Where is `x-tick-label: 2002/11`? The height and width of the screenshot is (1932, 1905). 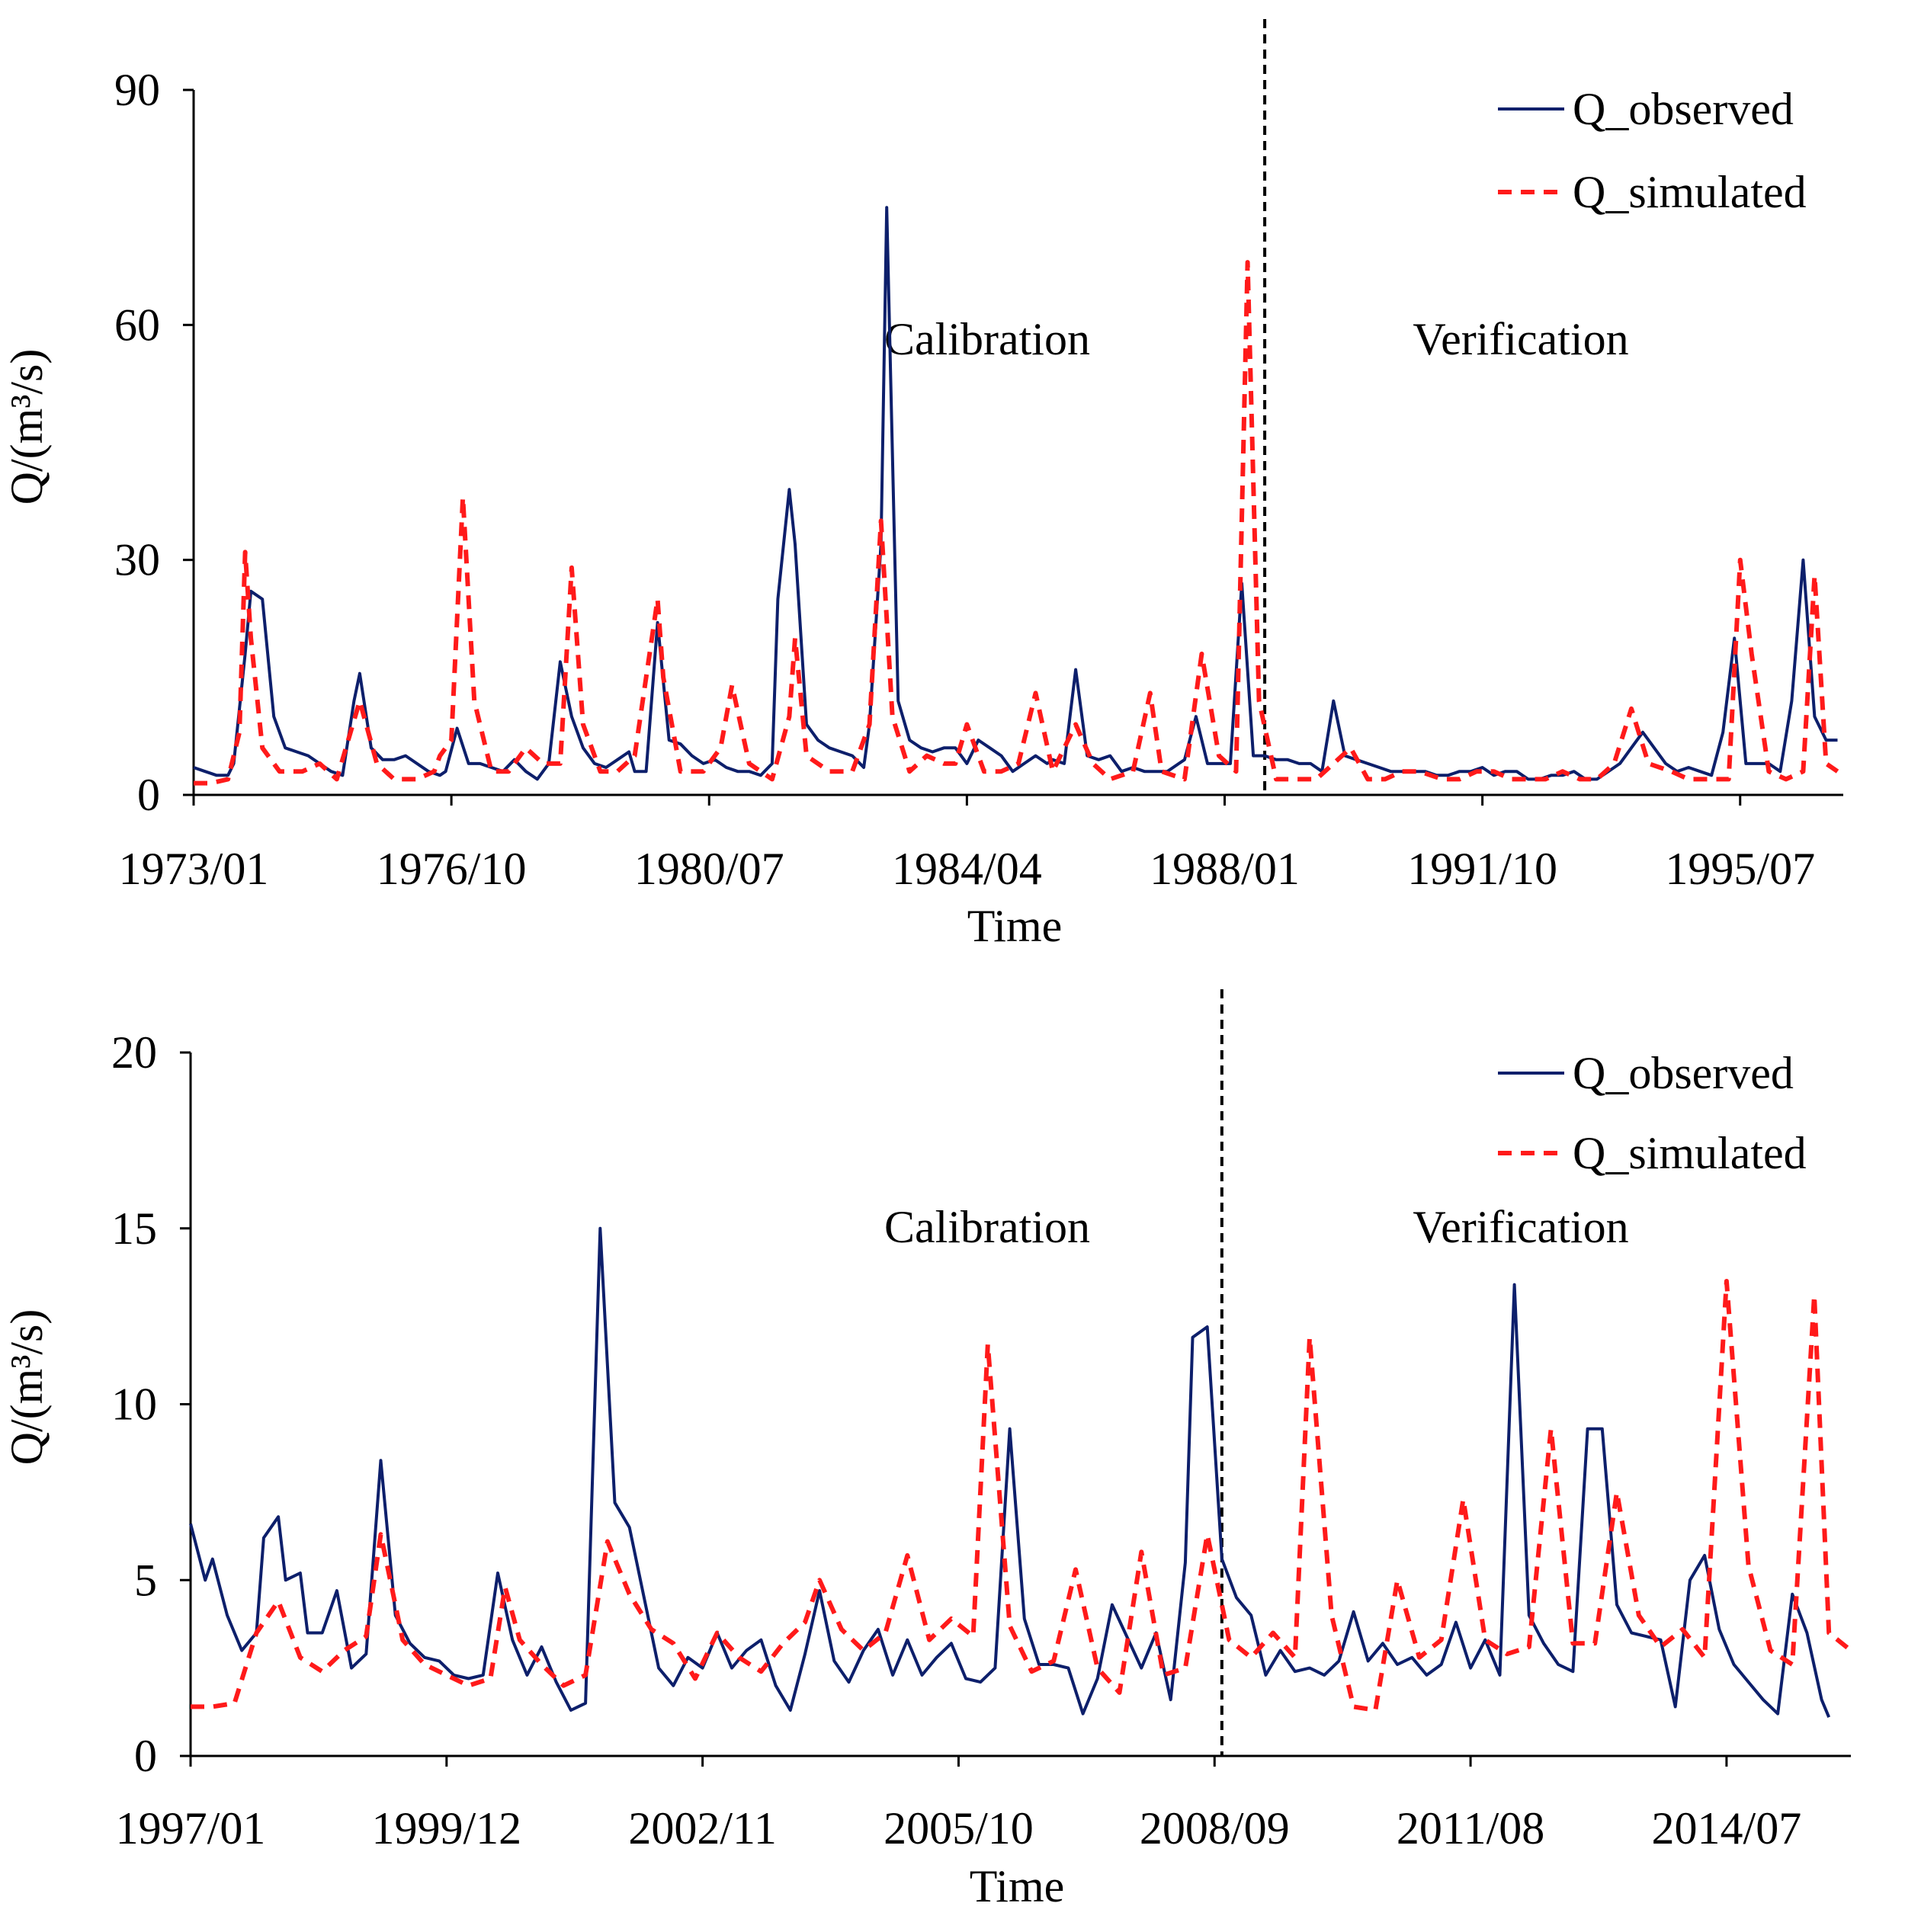
x-tick-label: 2002/11 is located at coordinates (702, 1828).